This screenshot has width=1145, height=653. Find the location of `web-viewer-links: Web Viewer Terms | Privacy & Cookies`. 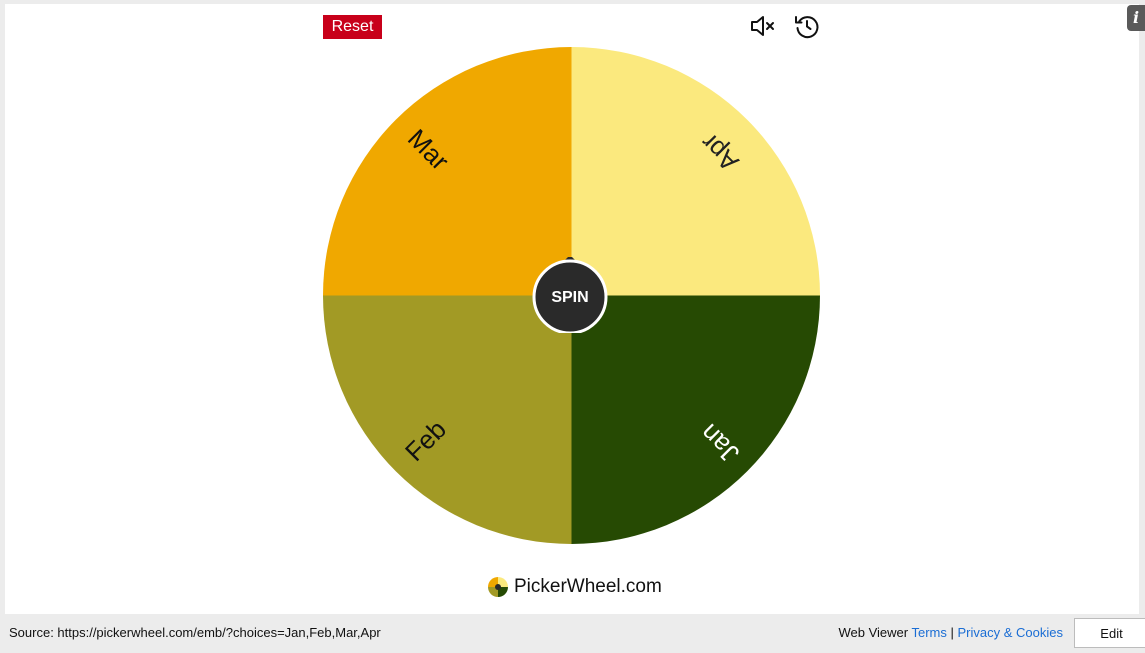

web-viewer-links: Web Viewer Terms | Privacy & Cookies is located at coordinates (950, 632).